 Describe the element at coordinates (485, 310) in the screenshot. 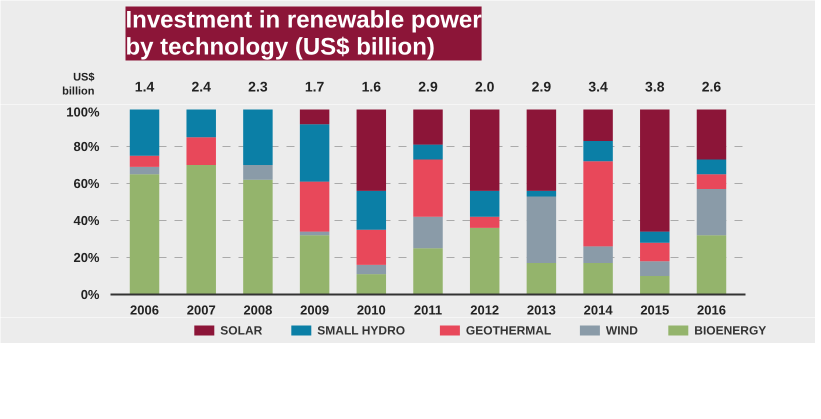

I see `x-tick-label: 2012` at that location.